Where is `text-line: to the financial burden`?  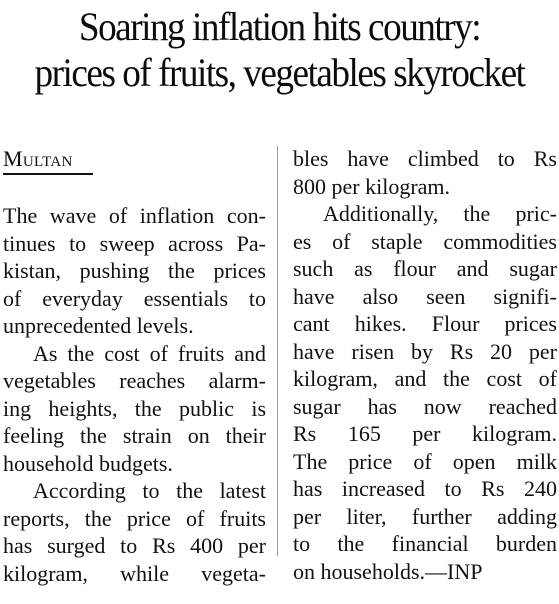
text-line: to the financial burden is located at coordinates (425, 543).